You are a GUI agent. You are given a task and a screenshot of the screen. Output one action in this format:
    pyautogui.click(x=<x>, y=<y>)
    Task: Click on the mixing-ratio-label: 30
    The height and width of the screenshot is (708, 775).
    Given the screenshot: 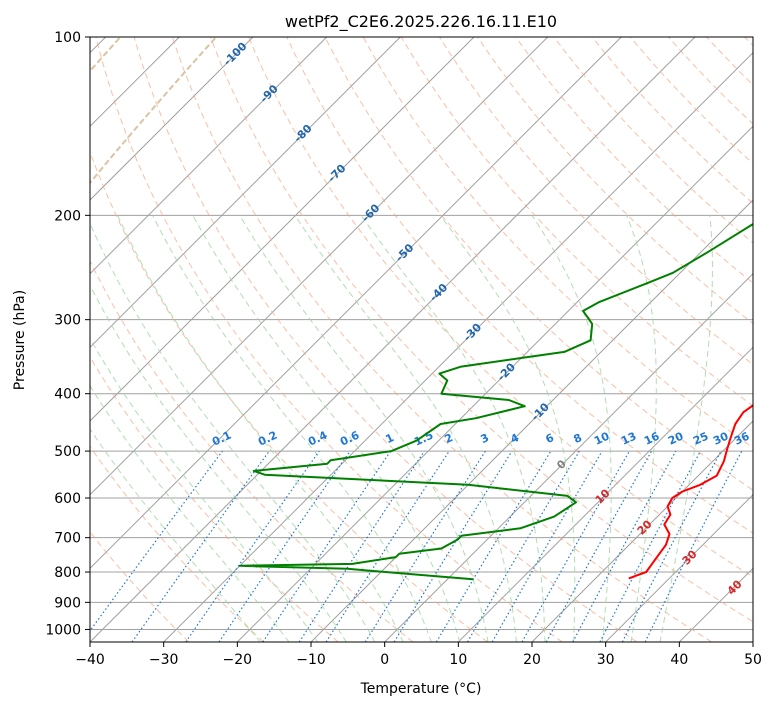 What is the action you would take?
    pyautogui.click(x=721, y=438)
    